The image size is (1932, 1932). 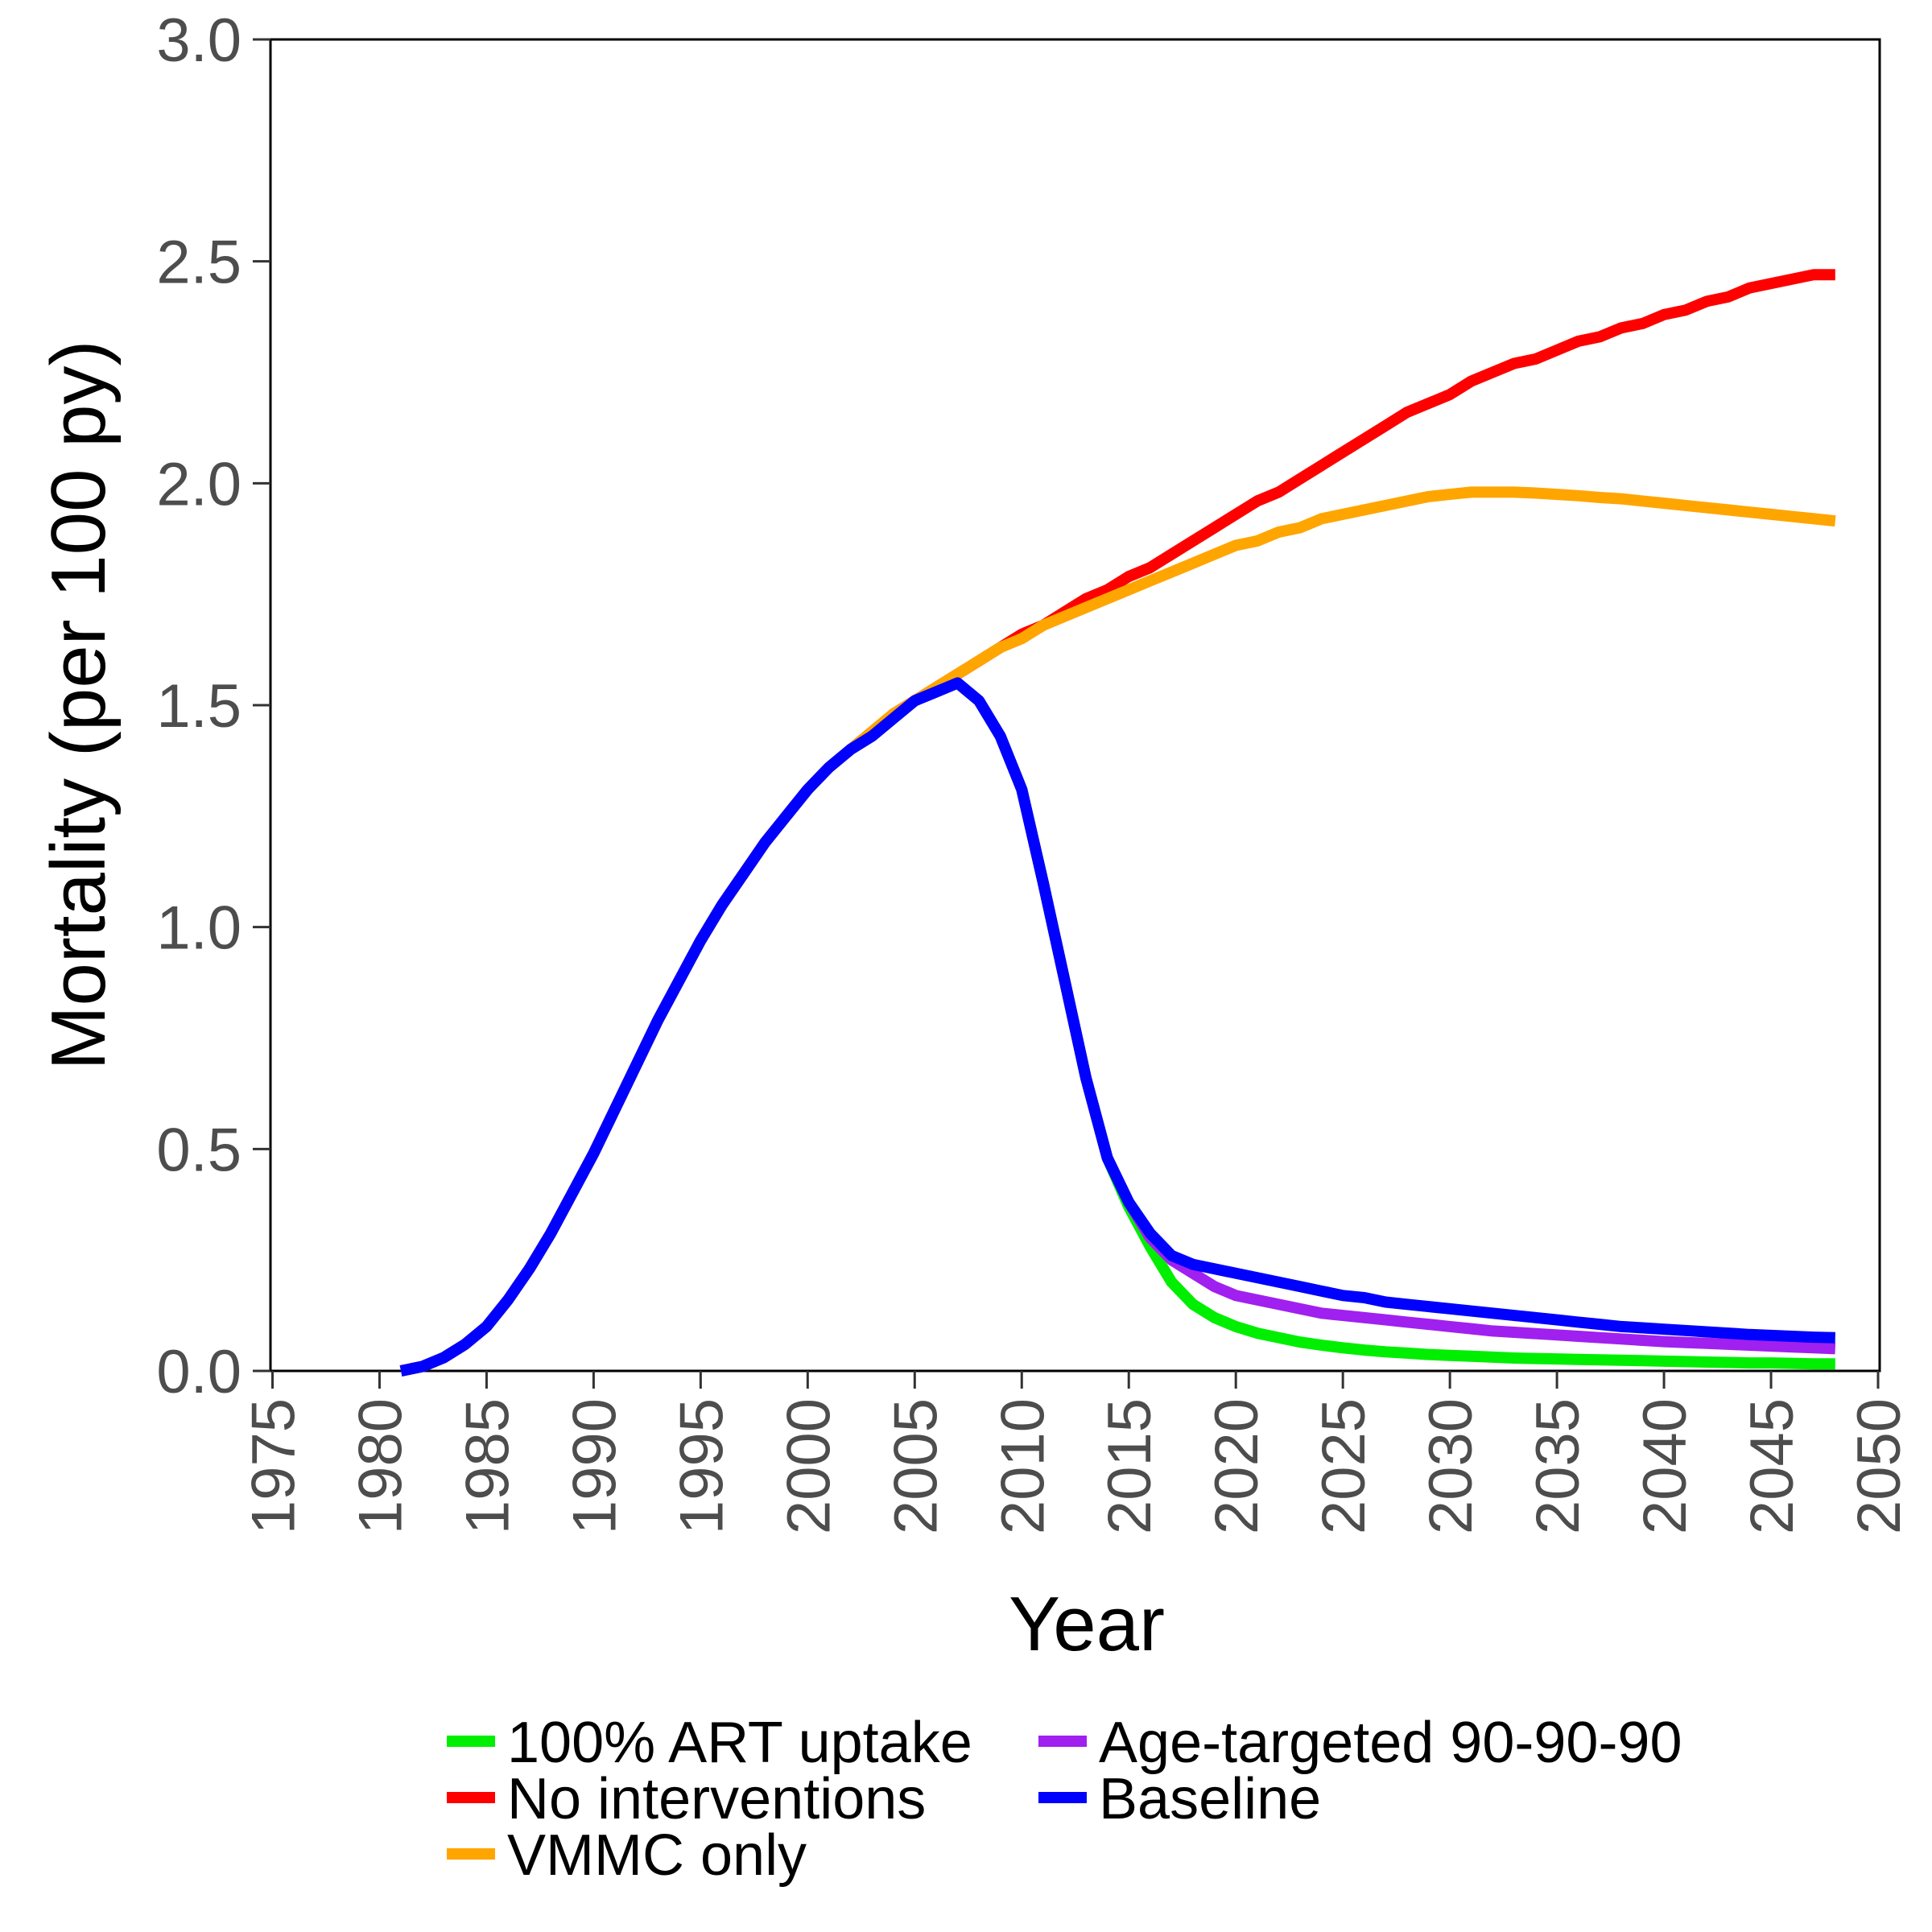 I want to click on legend-item: VMMC only, so click(x=627, y=1855).